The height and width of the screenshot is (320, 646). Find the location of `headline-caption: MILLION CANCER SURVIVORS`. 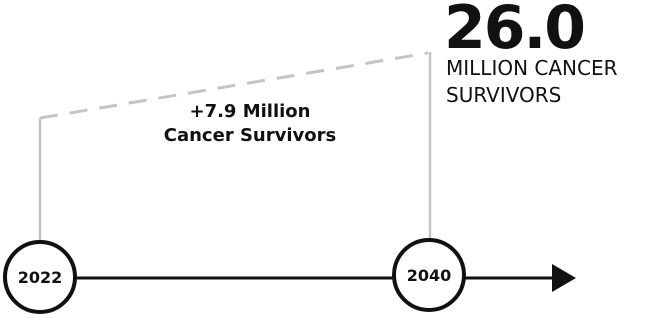

headline-caption: MILLION CANCER SURVIVORS is located at coordinates (546, 82).